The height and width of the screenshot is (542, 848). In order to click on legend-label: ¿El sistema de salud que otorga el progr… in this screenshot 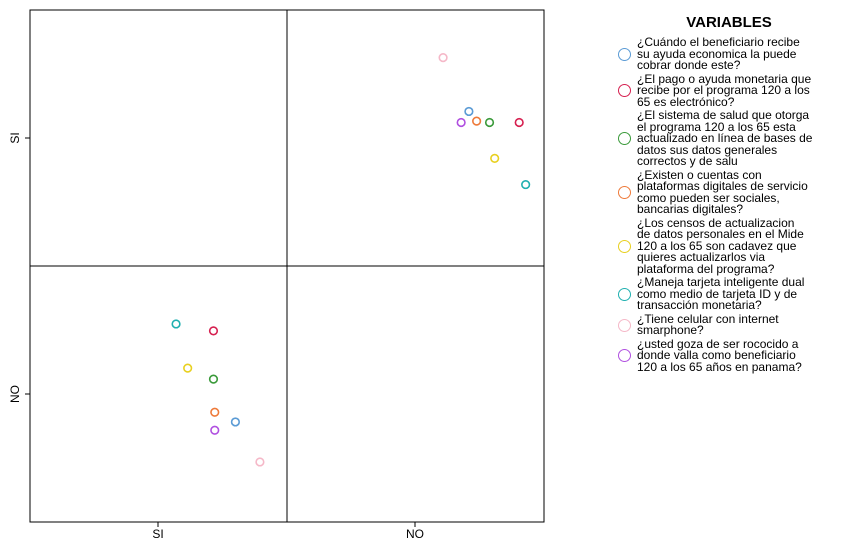, I will do `click(725, 138)`.